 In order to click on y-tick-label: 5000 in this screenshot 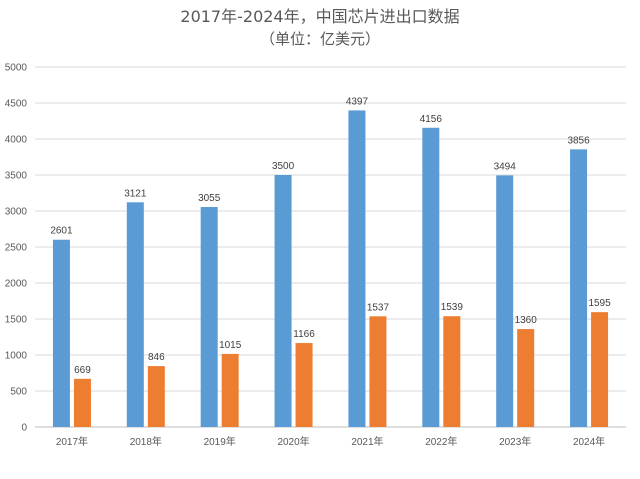, I will do `click(16, 68)`.